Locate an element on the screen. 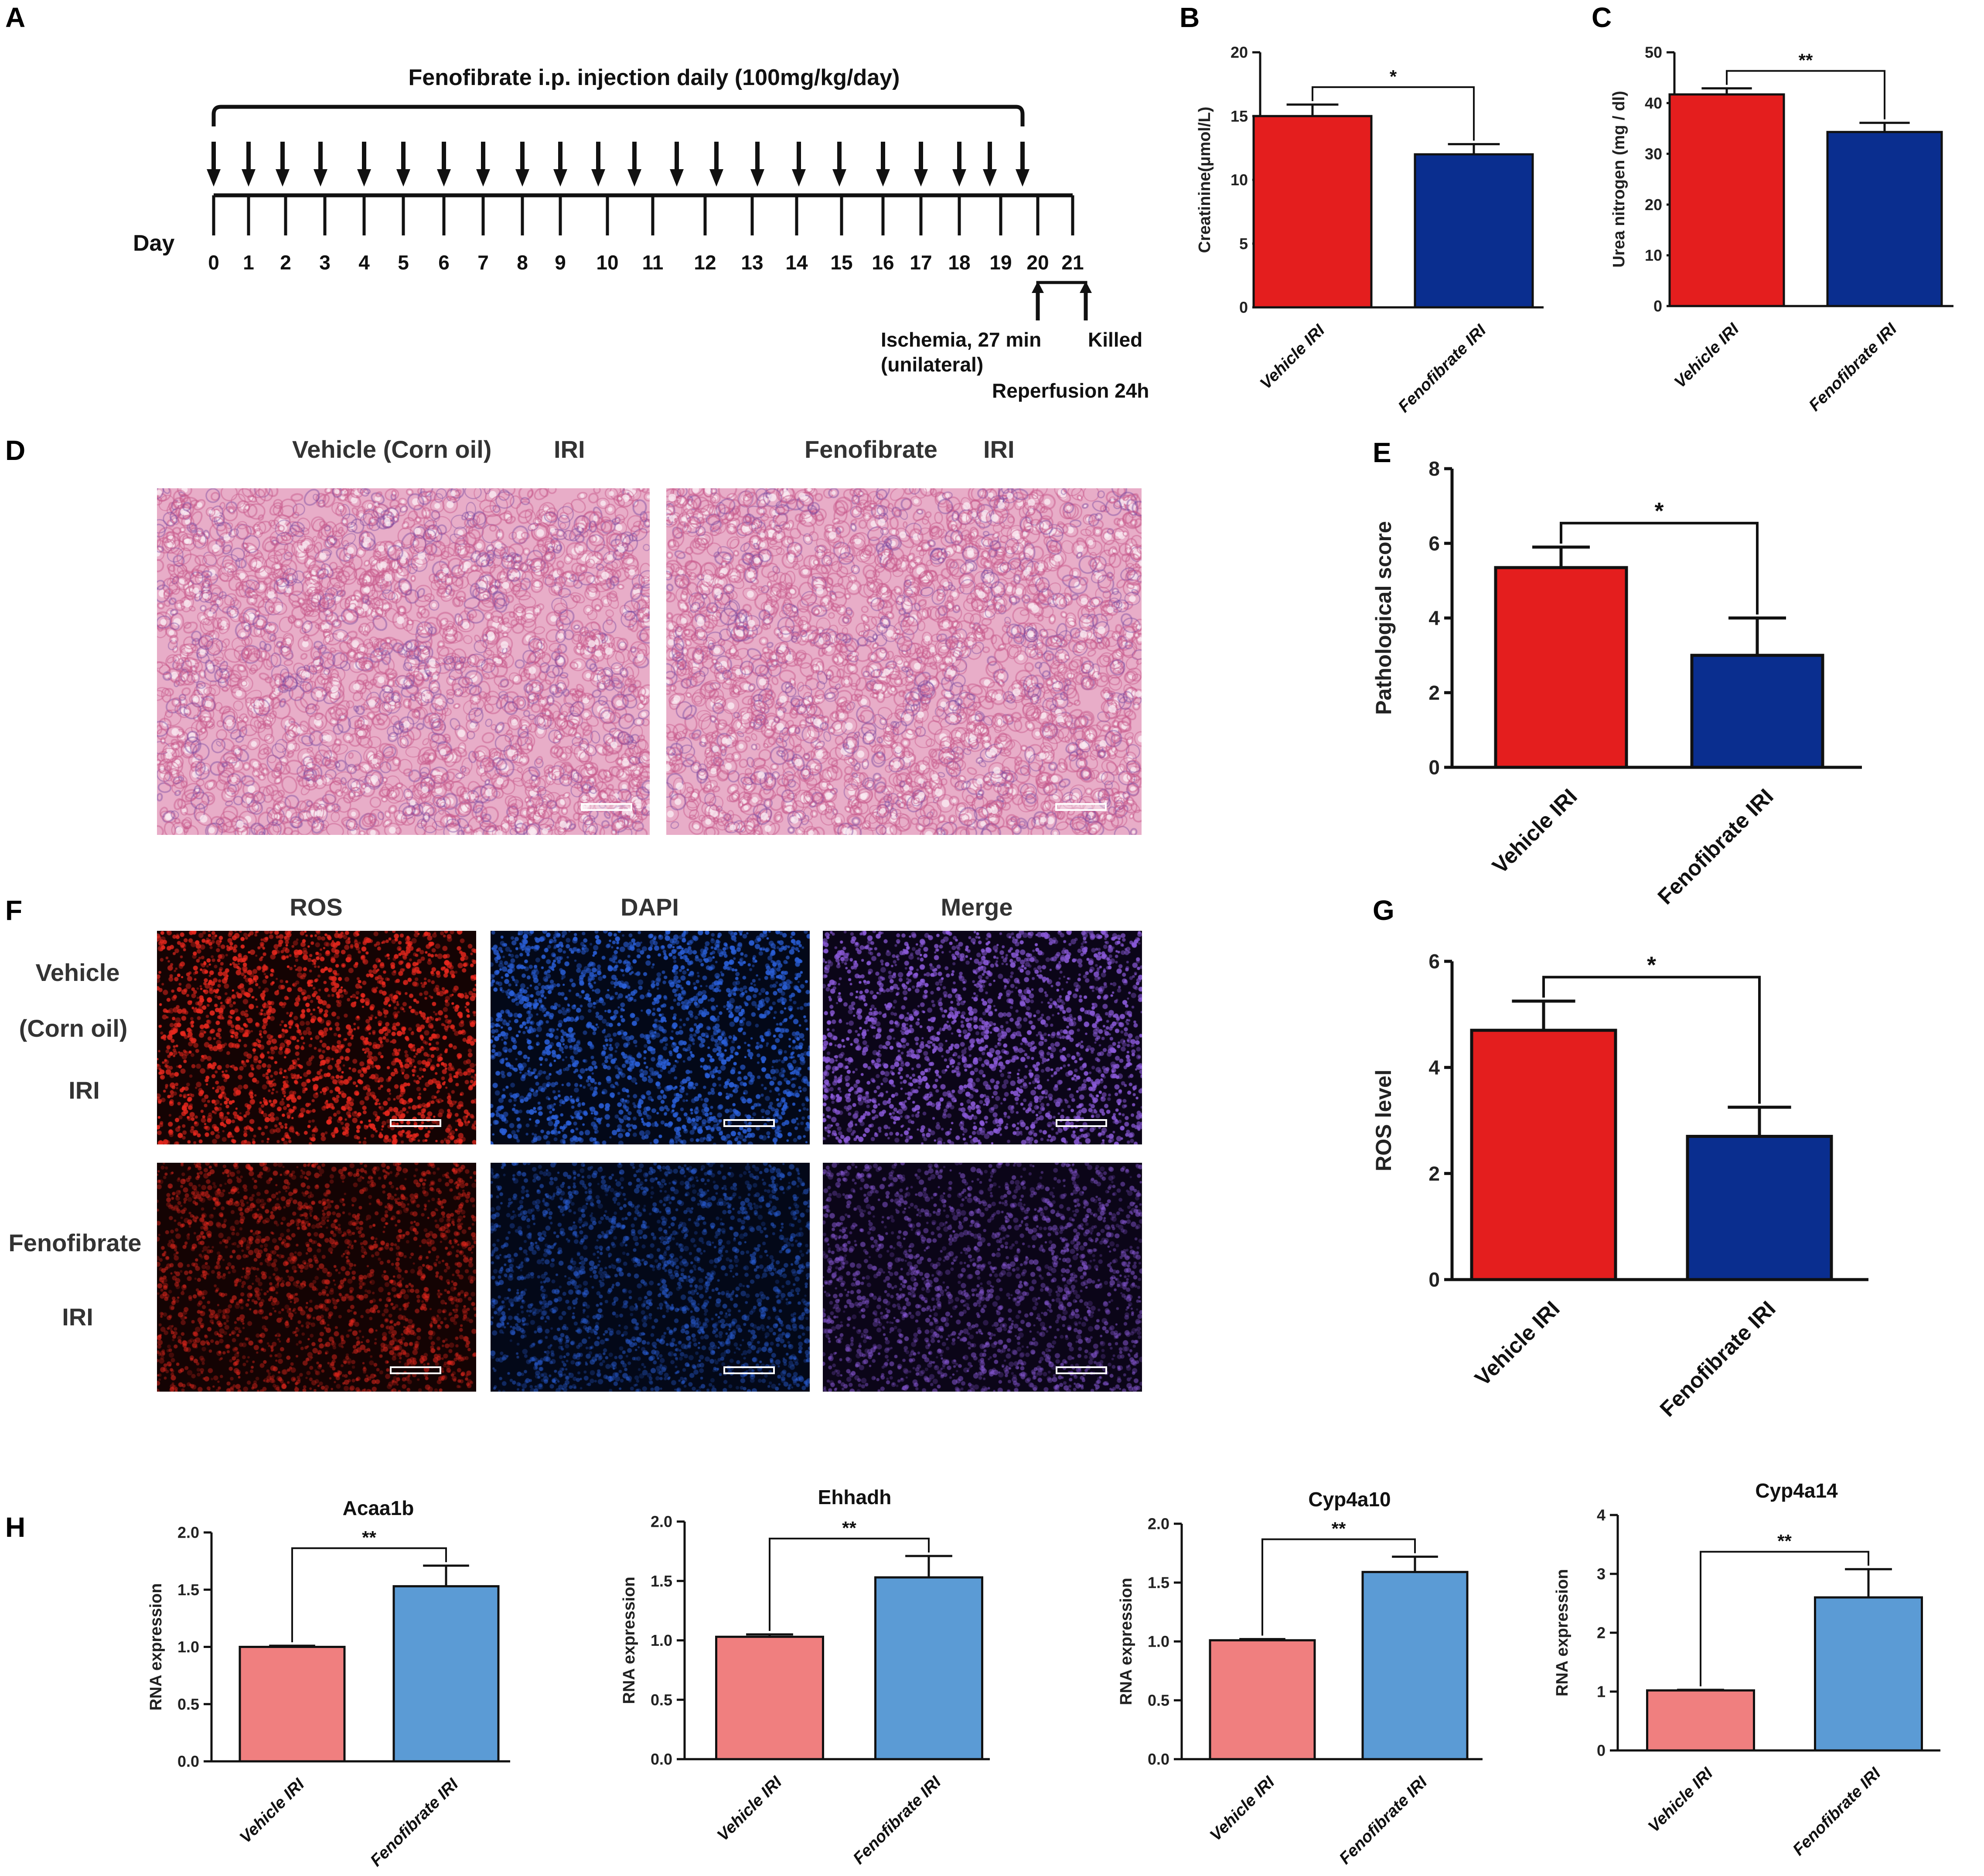  y-tick-label: 2 is located at coordinates (1602, 1633).